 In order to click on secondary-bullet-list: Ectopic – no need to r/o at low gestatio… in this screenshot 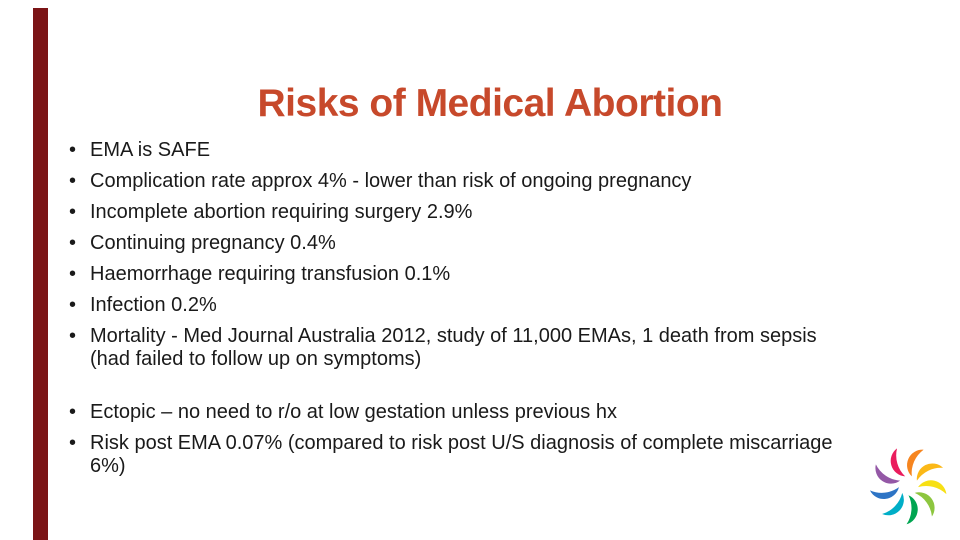, I will do `click(453, 439)`.